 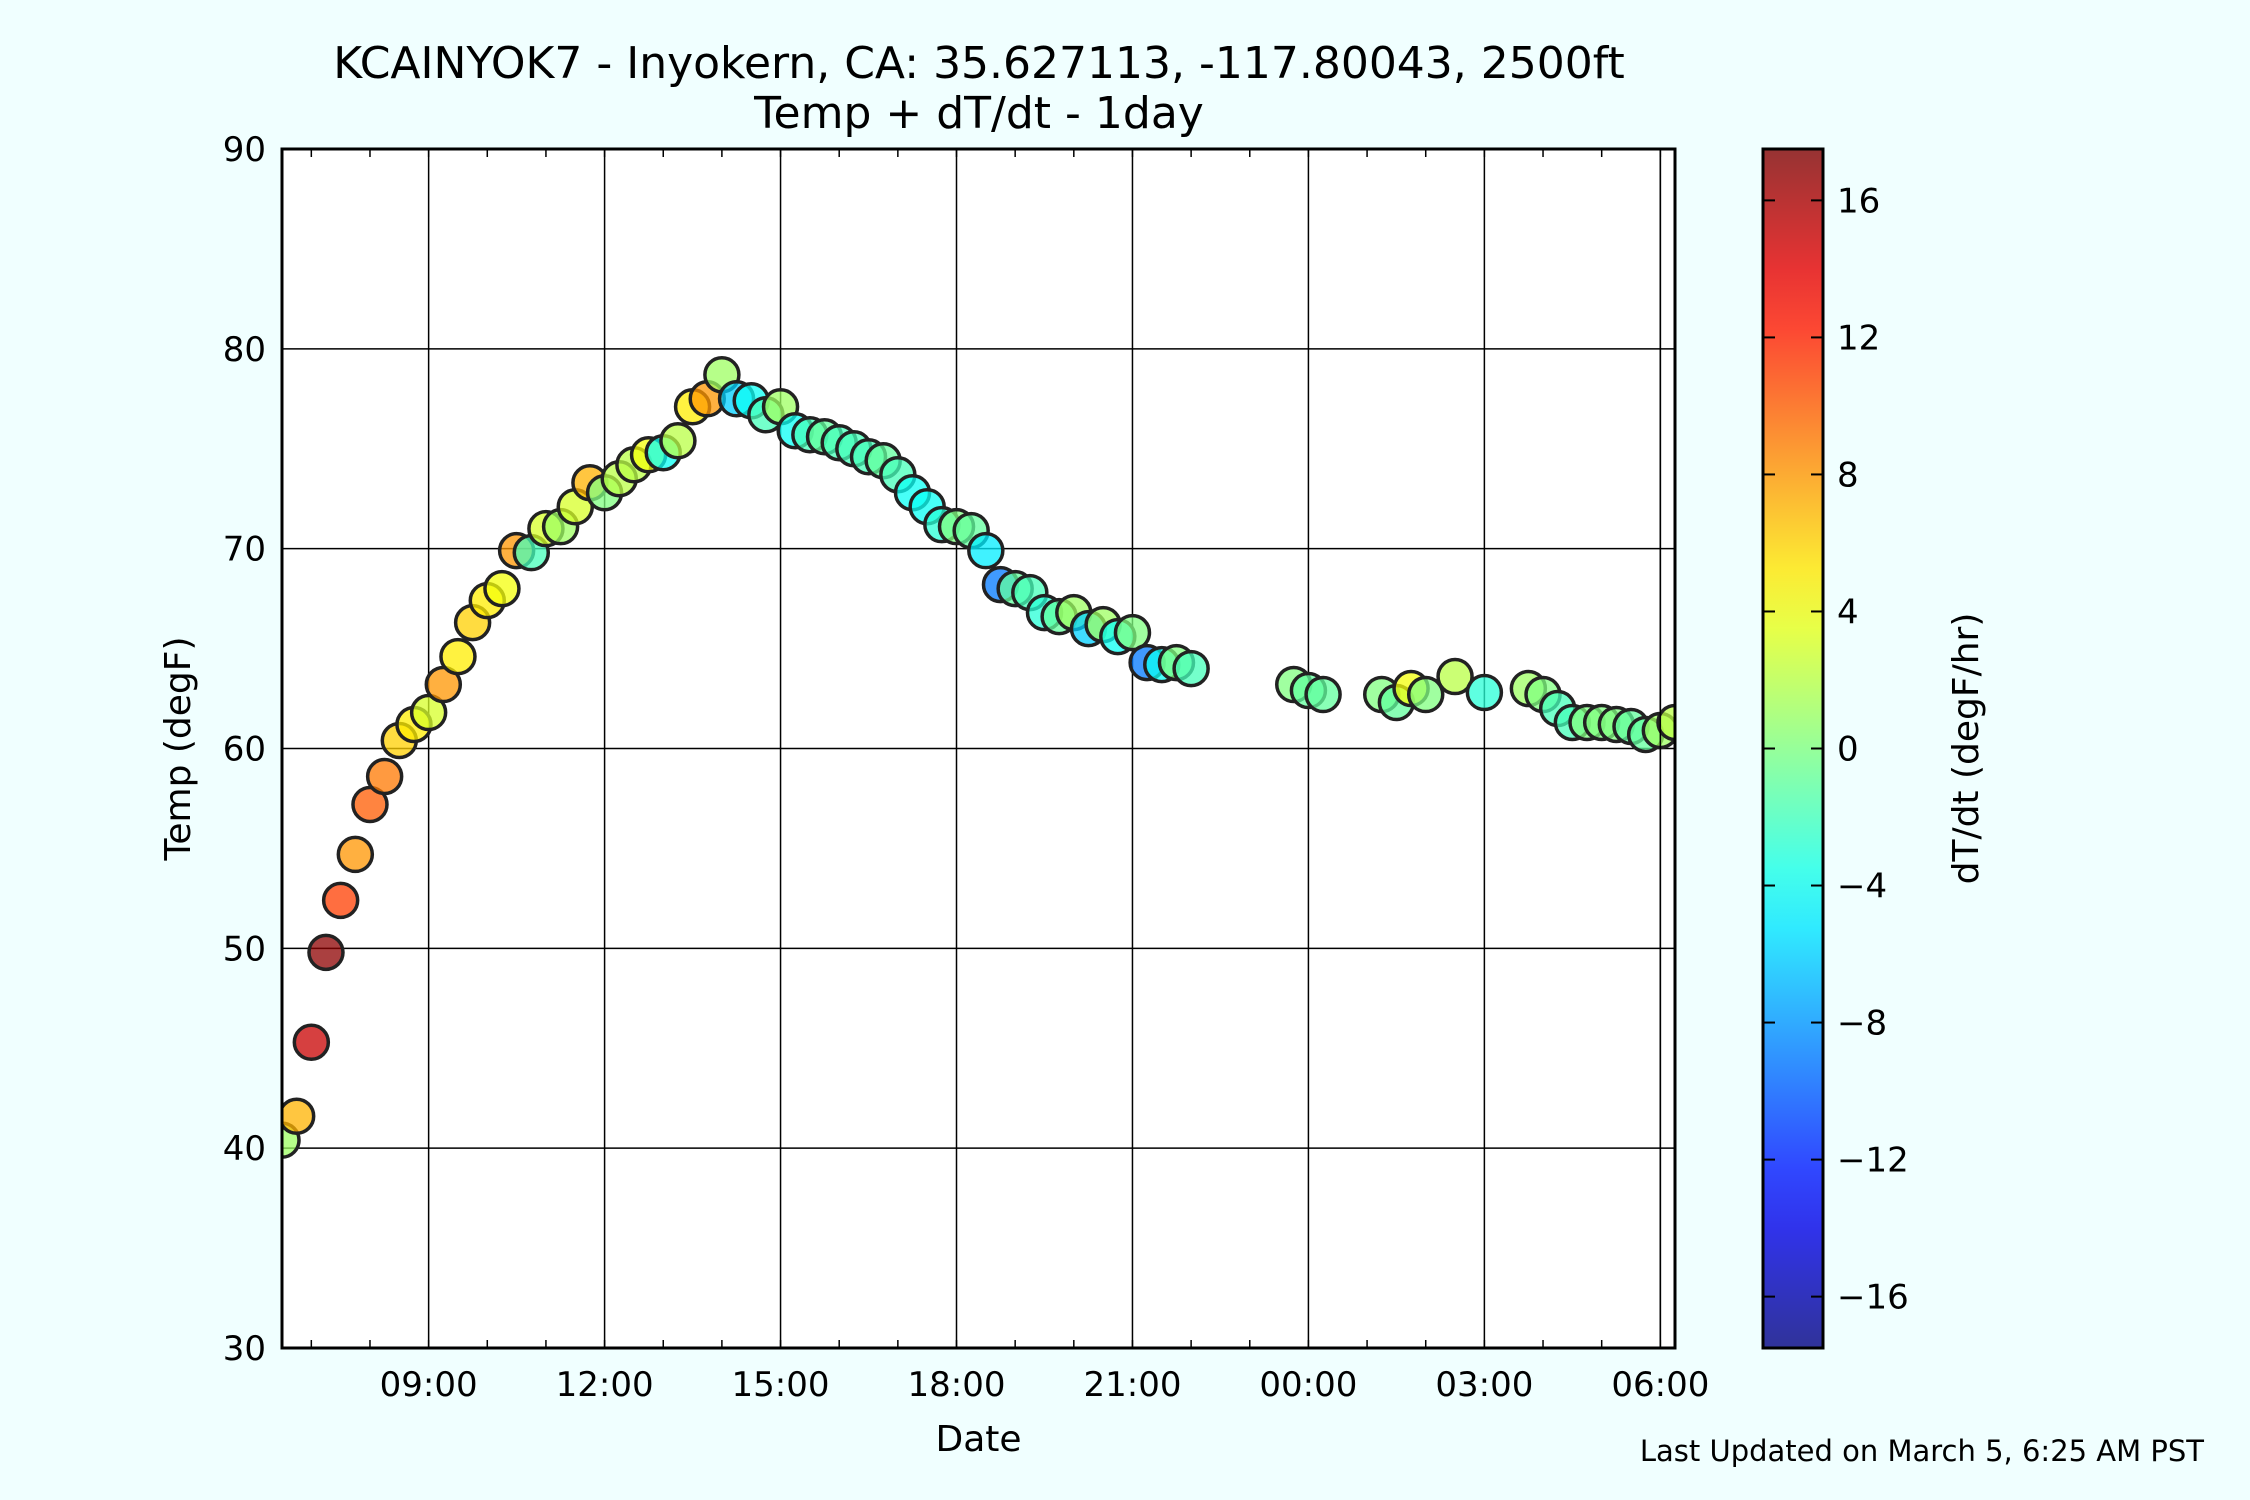 What do you see at coordinates (1862, 887) in the screenshot?
I see `colorbar-tick-label: −4` at bounding box center [1862, 887].